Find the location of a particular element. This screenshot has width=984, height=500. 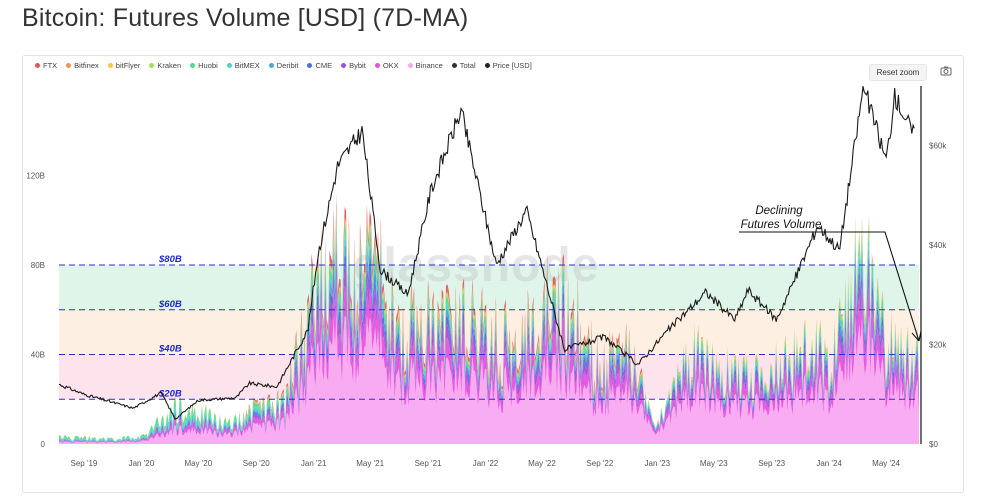

legend-item-total: Total is located at coordinates (463, 65).